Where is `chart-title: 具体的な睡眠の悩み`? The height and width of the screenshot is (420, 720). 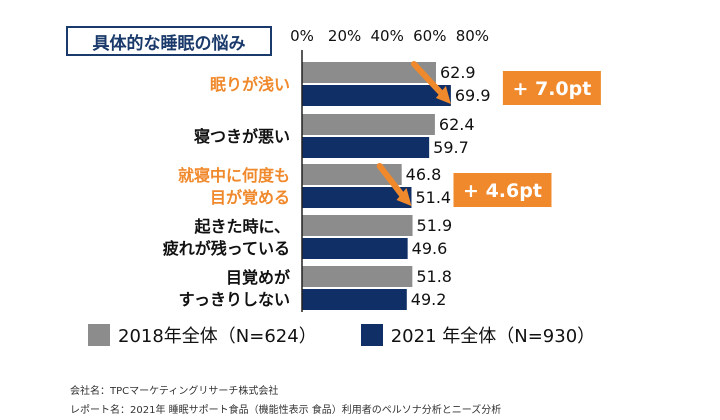
chart-title: 具体的な睡眠の悩み is located at coordinates (169, 41).